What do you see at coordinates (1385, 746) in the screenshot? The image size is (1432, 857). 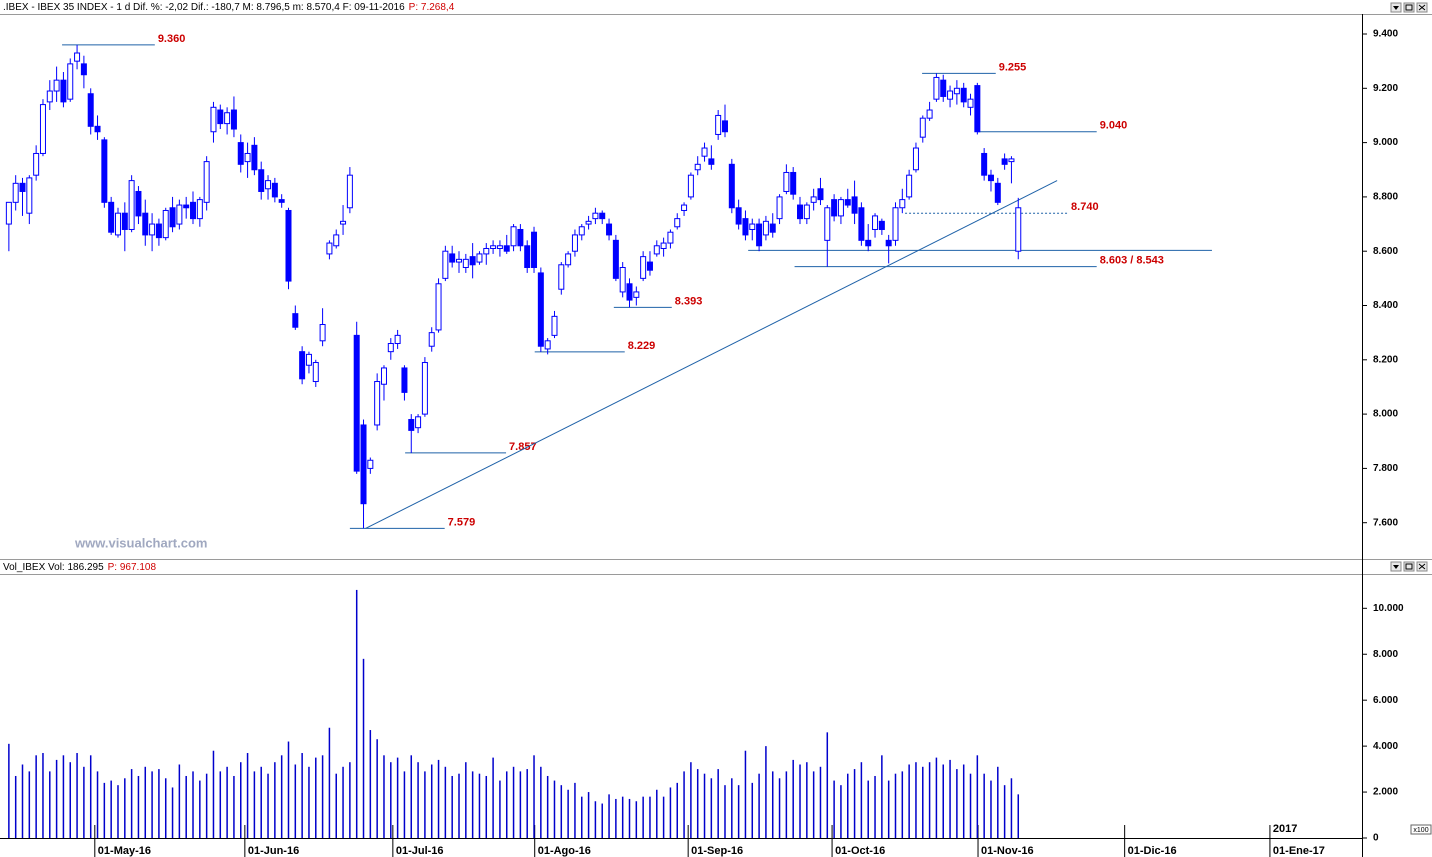 I see `y-tick-label: 4.000` at bounding box center [1385, 746].